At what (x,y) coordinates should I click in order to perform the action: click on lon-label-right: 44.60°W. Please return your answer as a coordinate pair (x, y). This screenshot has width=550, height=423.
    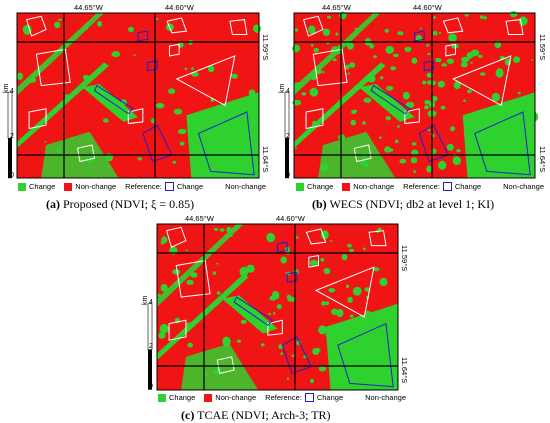
    Looking at the image, I should click on (290, 218).